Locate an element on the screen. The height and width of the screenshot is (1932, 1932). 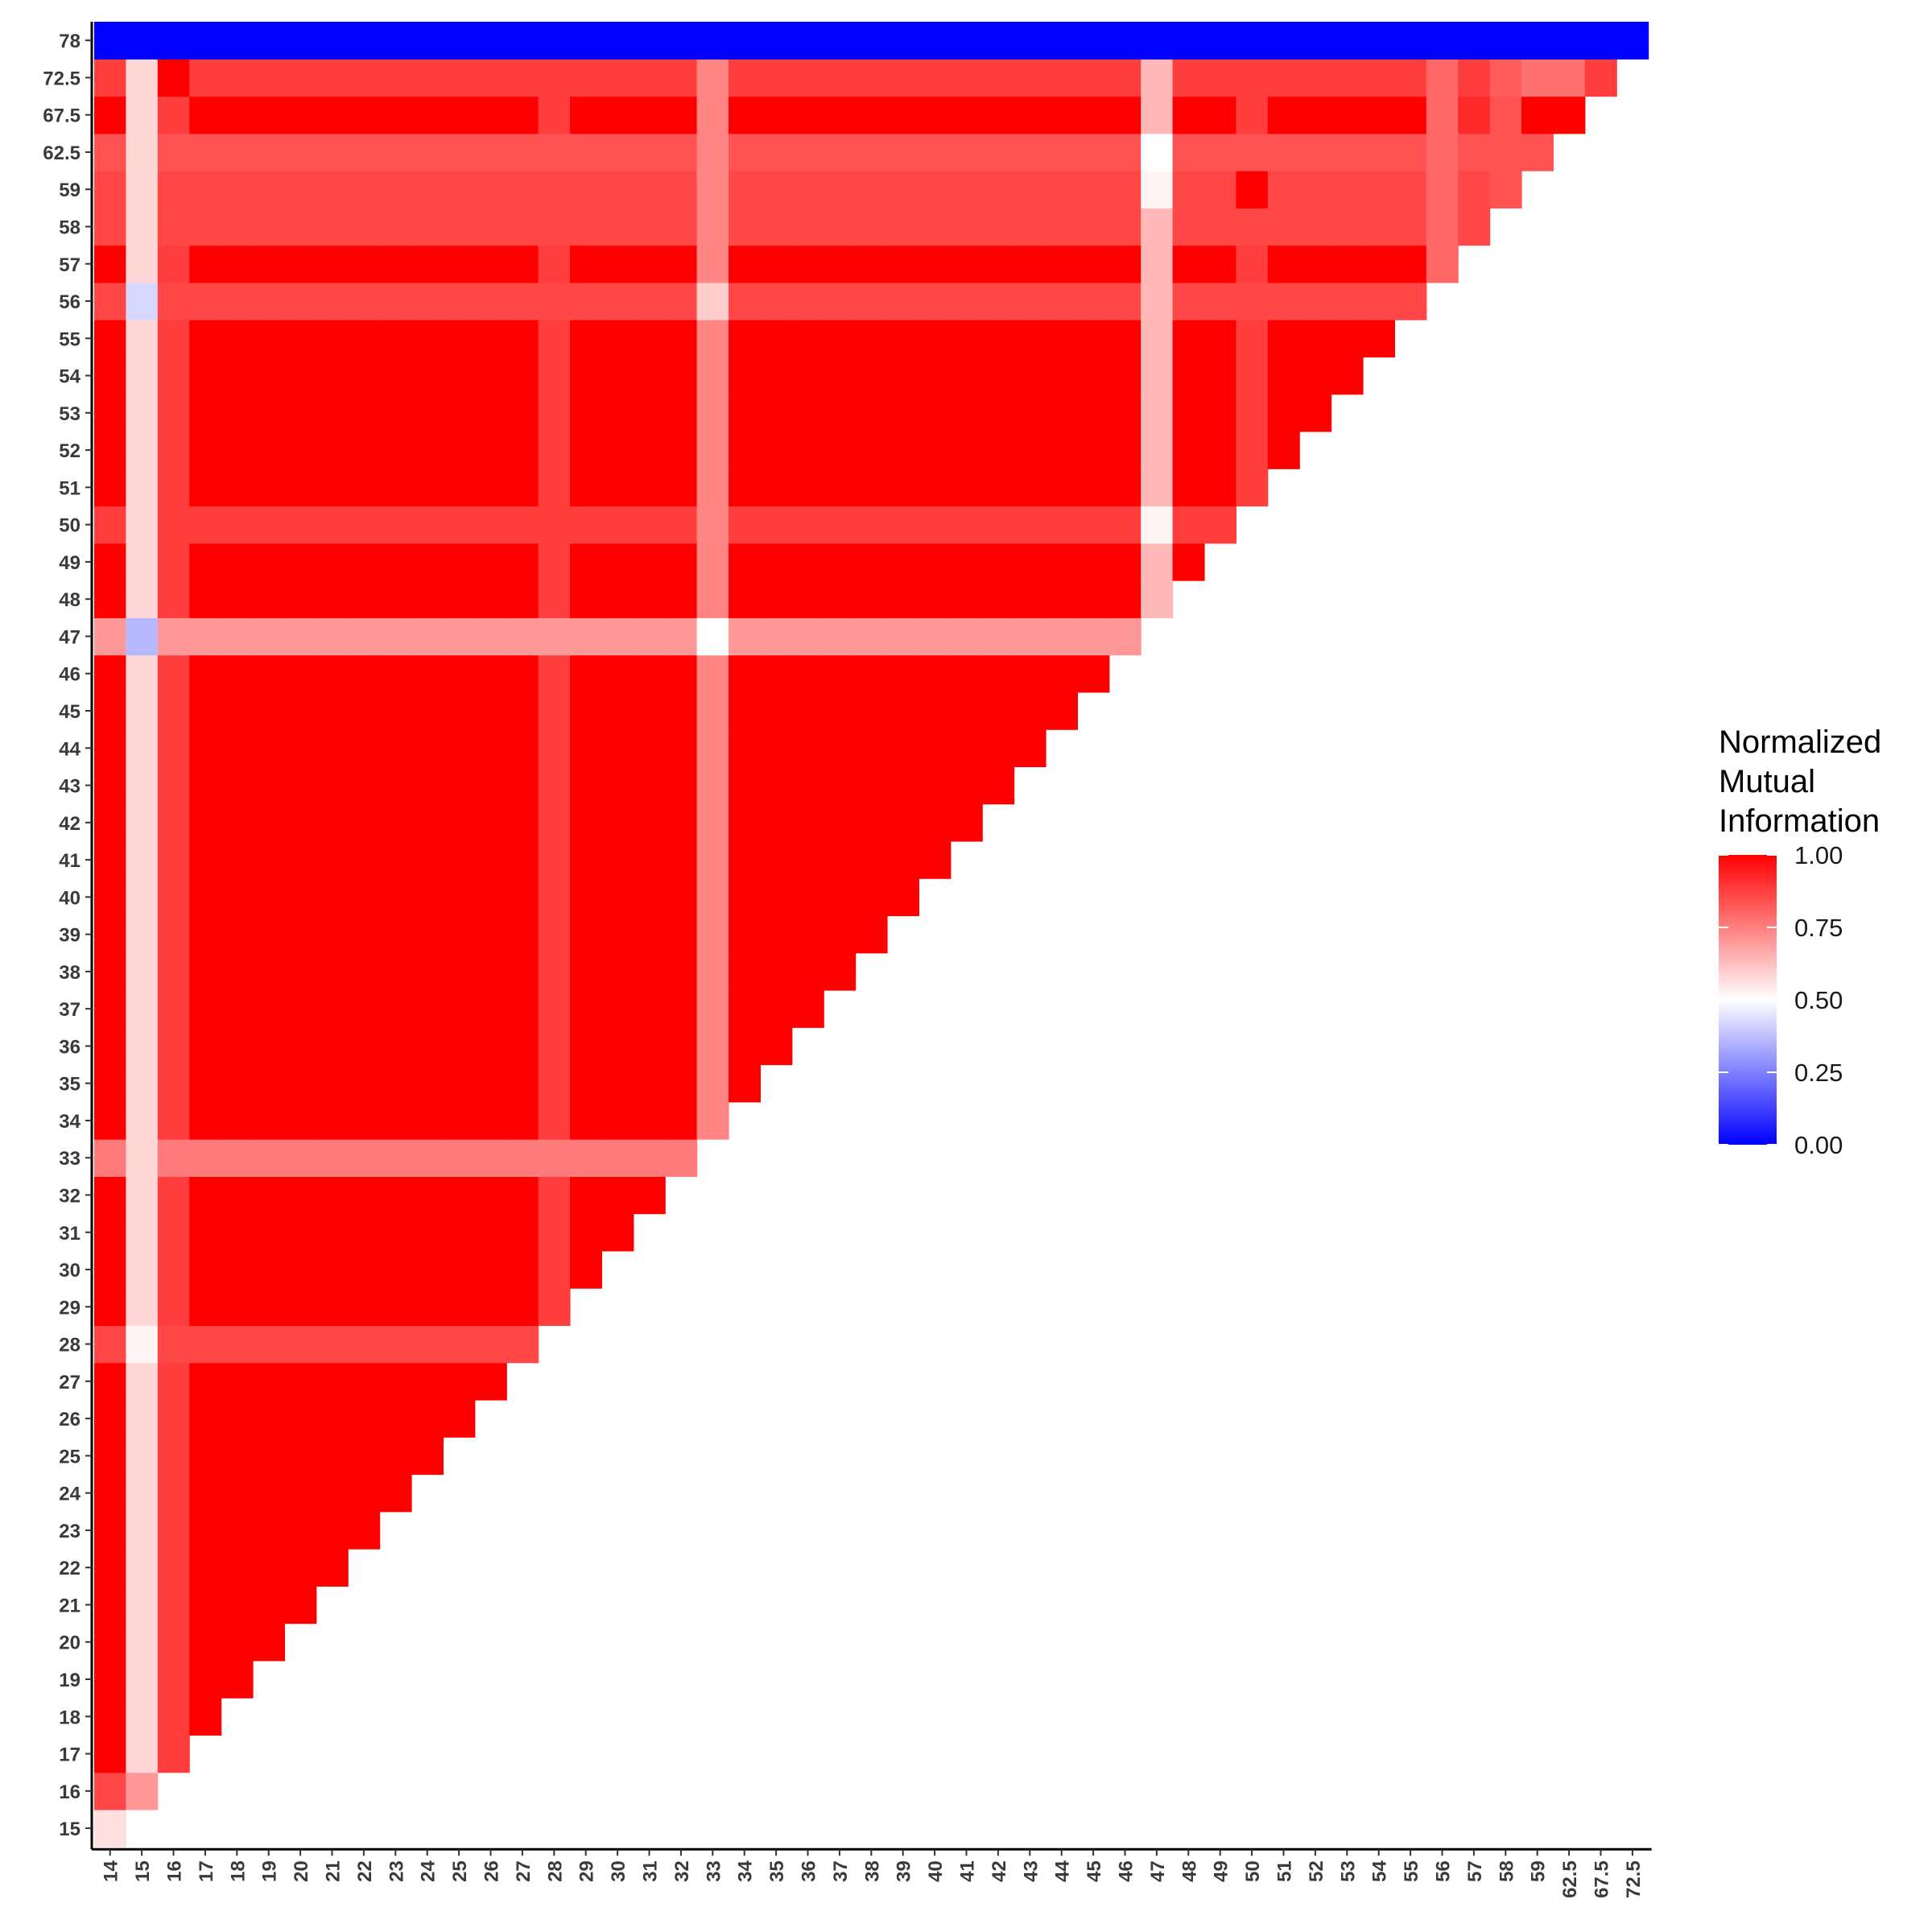
x-tick-label: 21 is located at coordinates (334, 1871).